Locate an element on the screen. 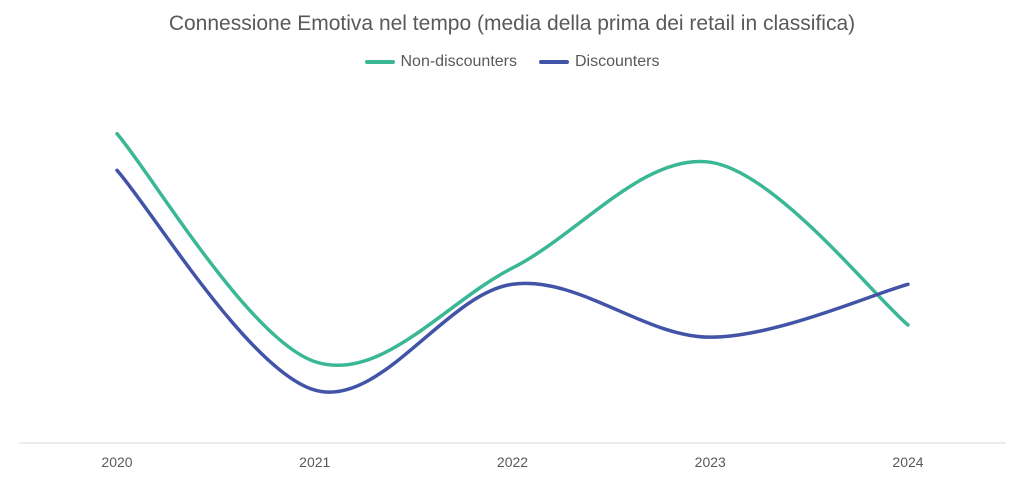 The width and height of the screenshot is (1024, 479). legend: Non-discounters Discounters is located at coordinates (512, 62).